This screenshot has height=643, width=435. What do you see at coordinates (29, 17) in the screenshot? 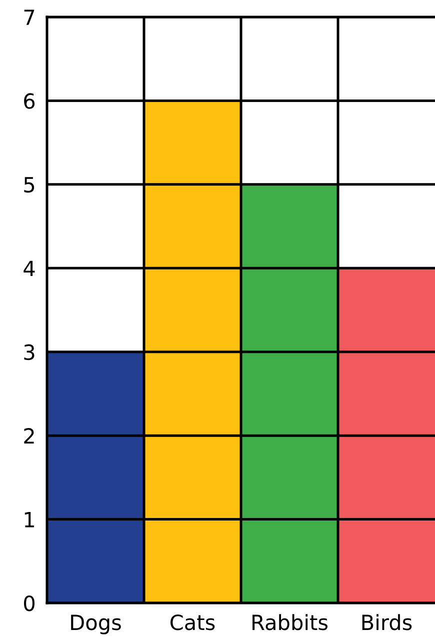
I see `y-tick-label: 7` at bounding box center [29, 17].